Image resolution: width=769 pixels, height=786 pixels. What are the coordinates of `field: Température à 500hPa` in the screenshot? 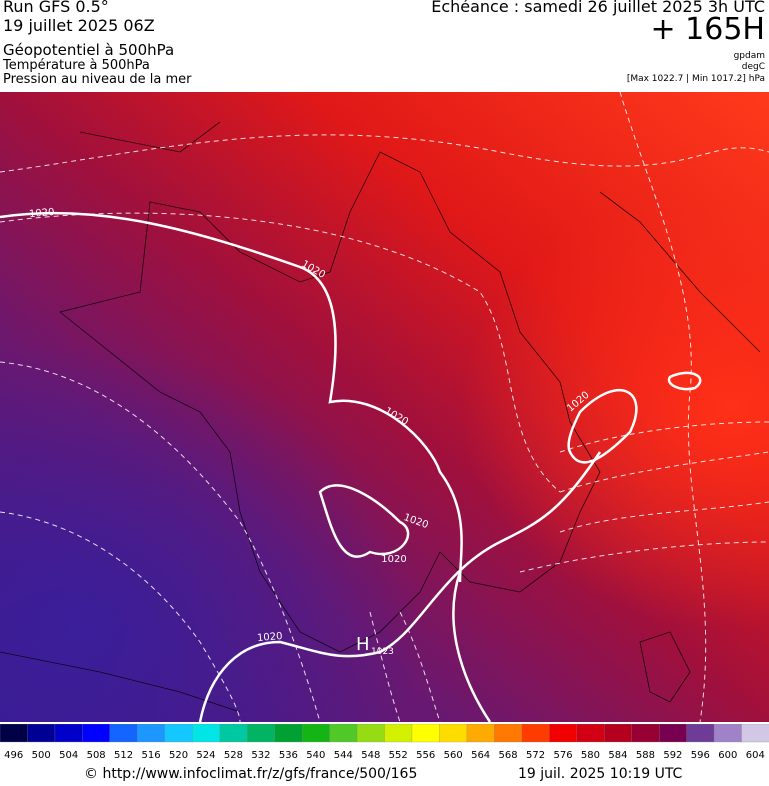 It's located at (76, 65).